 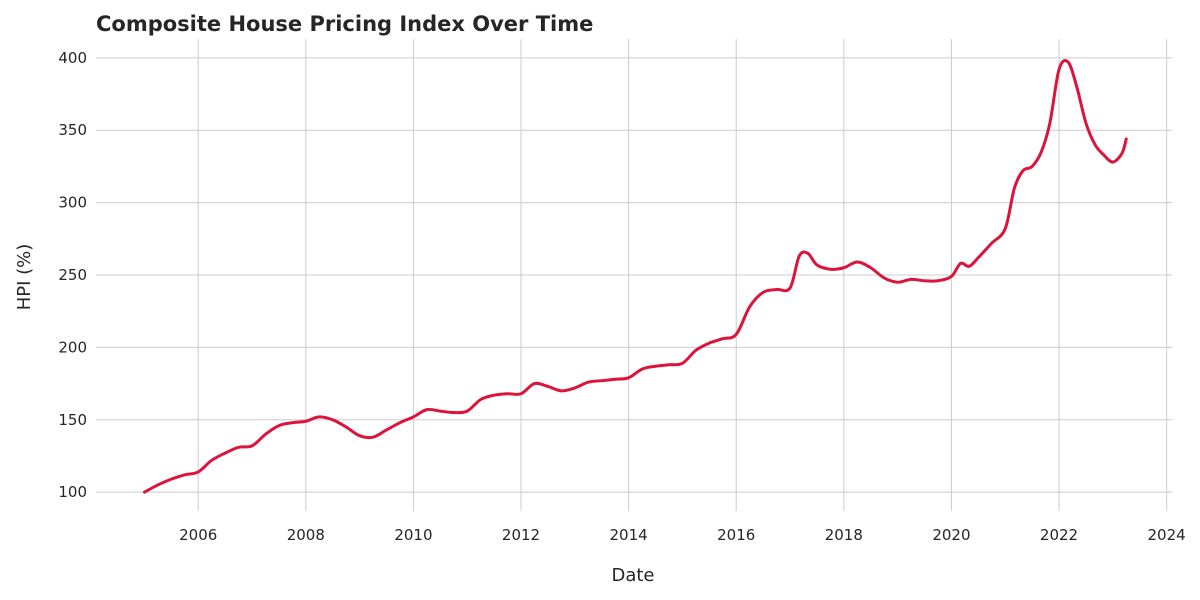 What do you see at coordinates (72, 420) in the screenshot?
I see `y-tick-label: 150` at bounding box center [72, 420].